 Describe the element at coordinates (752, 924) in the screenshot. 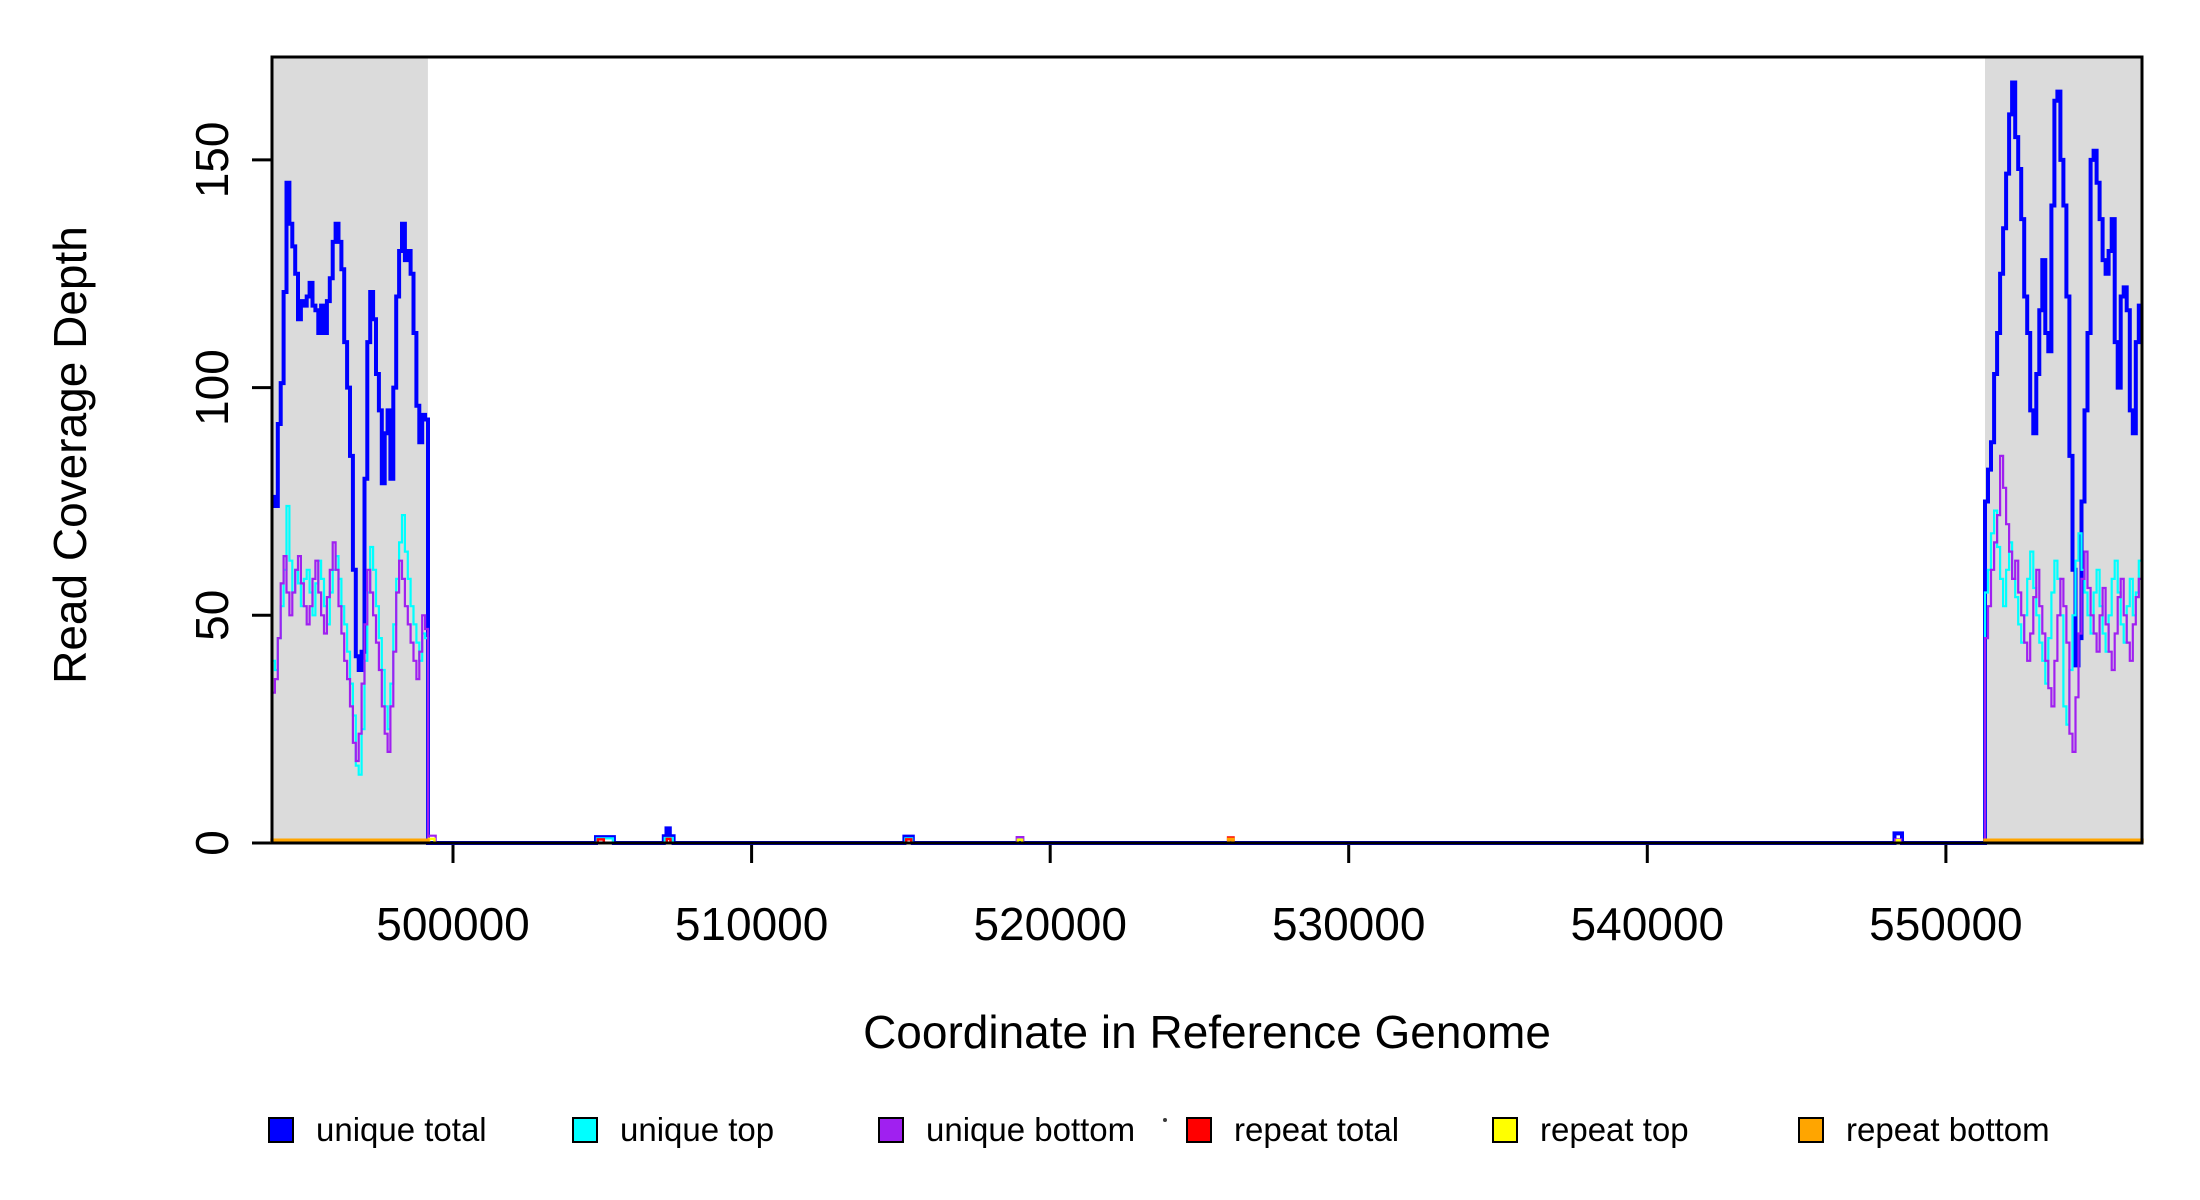

I see `x-tick-label: 510000` at that location.